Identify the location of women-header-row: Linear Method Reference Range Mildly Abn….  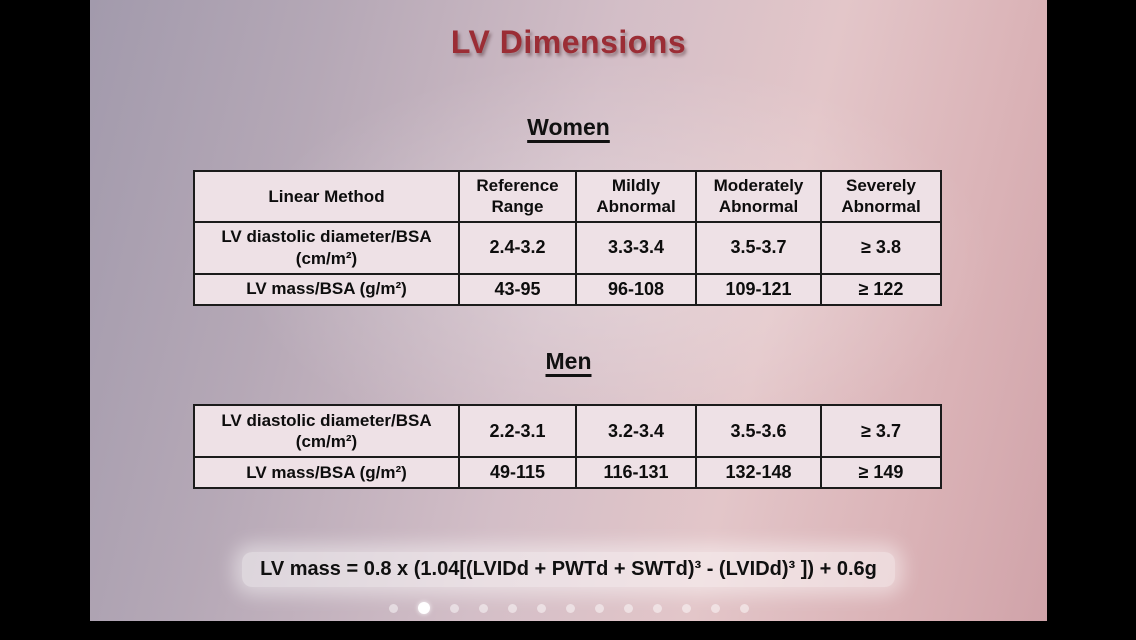
(567, 196).